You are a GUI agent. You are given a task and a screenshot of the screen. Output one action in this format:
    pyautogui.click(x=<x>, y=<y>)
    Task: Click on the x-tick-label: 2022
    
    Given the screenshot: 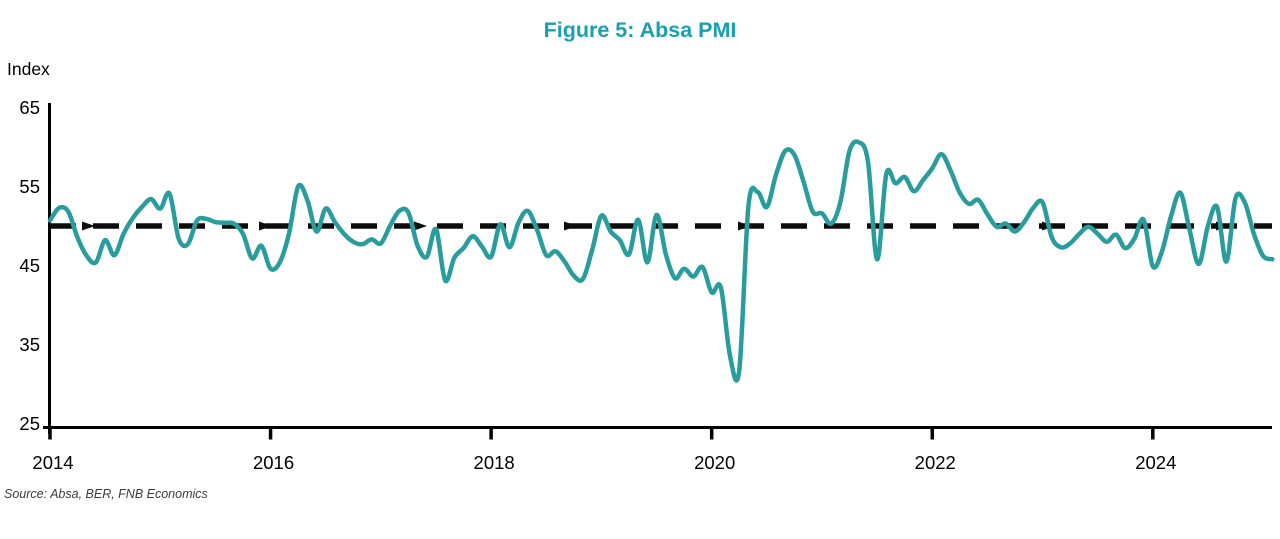 What is the action you would take?
    pyautogui.click(x=935, y=462)
    